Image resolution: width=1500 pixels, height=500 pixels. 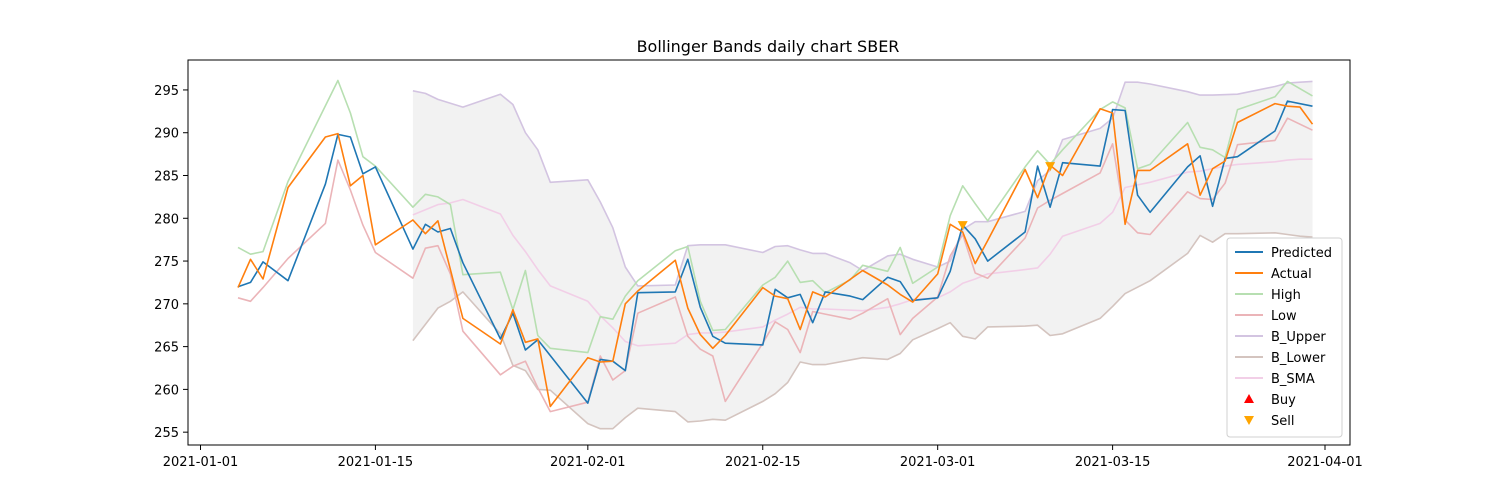 I want to click on x-tick-label: 2021-01-15, so click(x=376, y=462).